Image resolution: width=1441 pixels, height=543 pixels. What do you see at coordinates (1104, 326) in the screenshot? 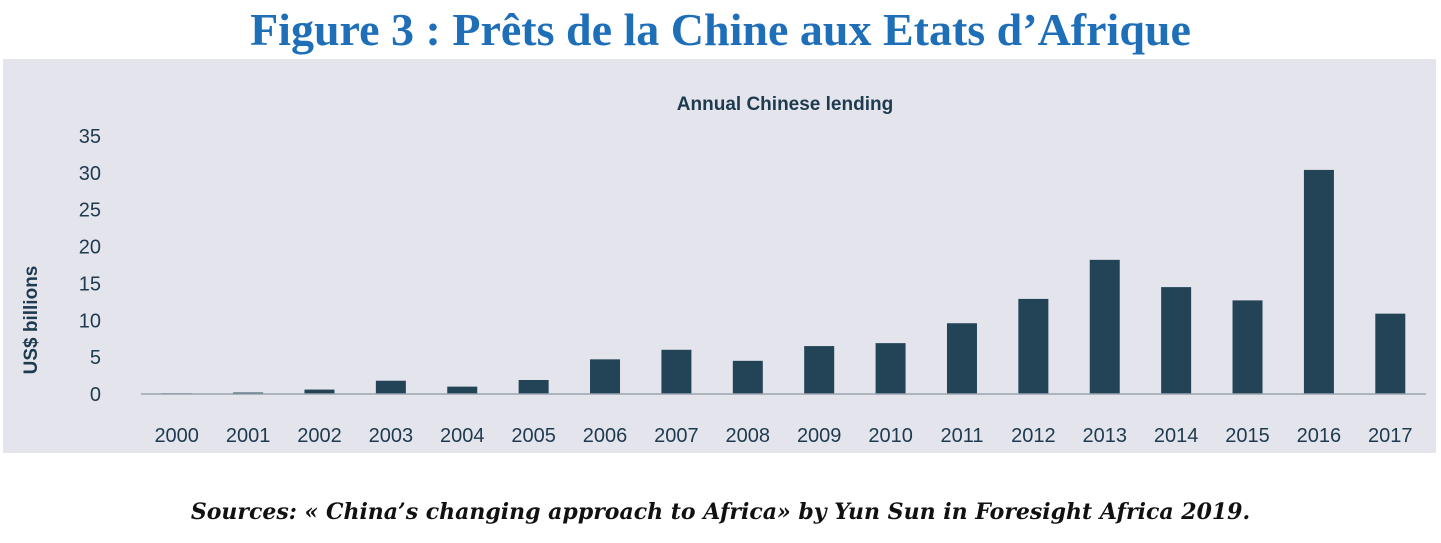
I see `bar-2013` at bounding box center [1104, 326].